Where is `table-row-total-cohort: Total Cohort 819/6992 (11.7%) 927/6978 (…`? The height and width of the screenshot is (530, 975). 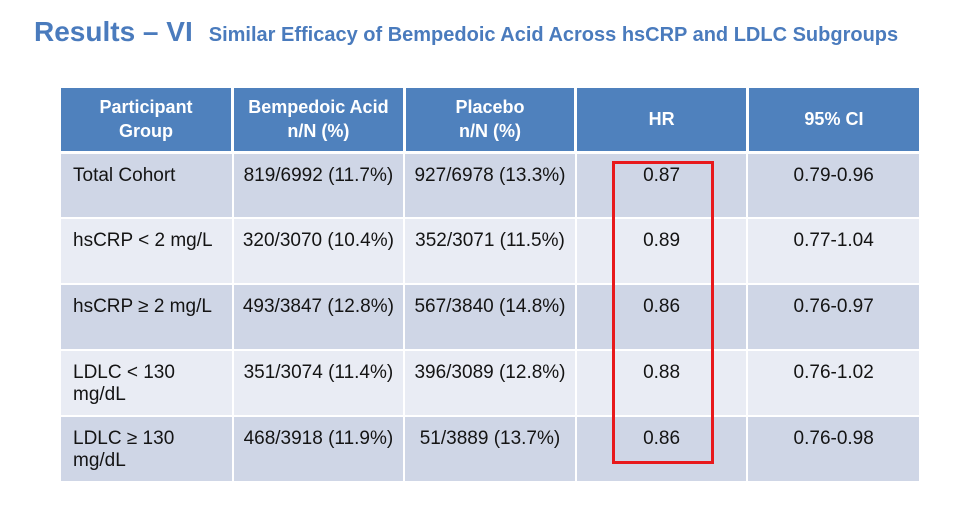
table-row-total-cohort: Total Cohort 819/6992 (11.7%) 927/6978 (… is located at coordinates (490, 185).